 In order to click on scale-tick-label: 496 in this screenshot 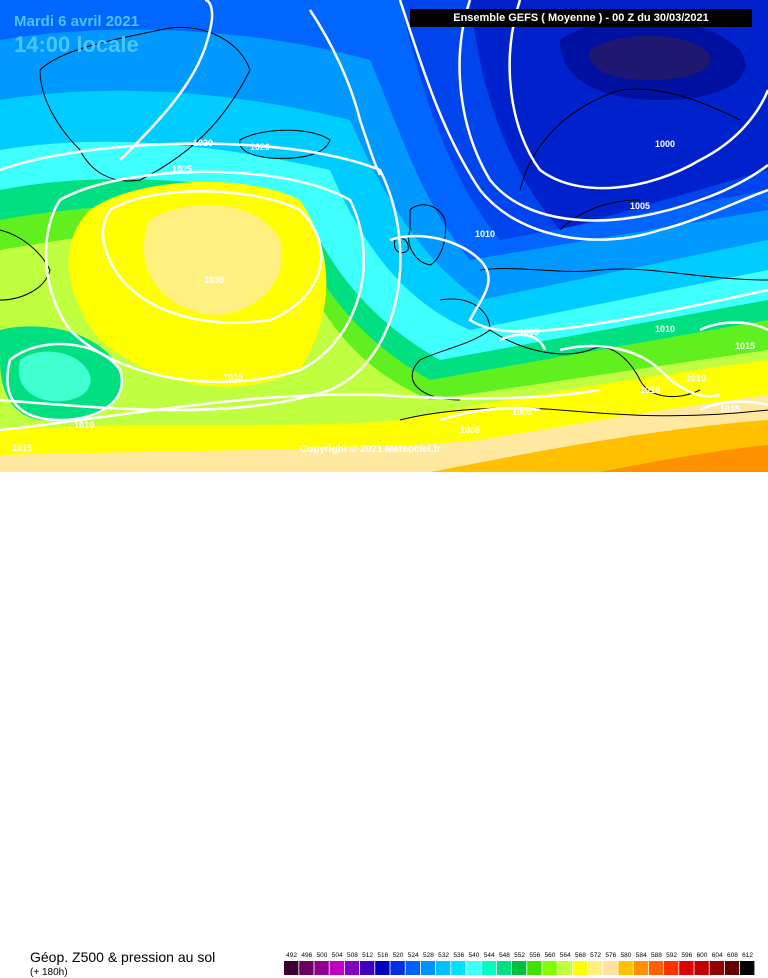, I will do `click(306, 955)`.